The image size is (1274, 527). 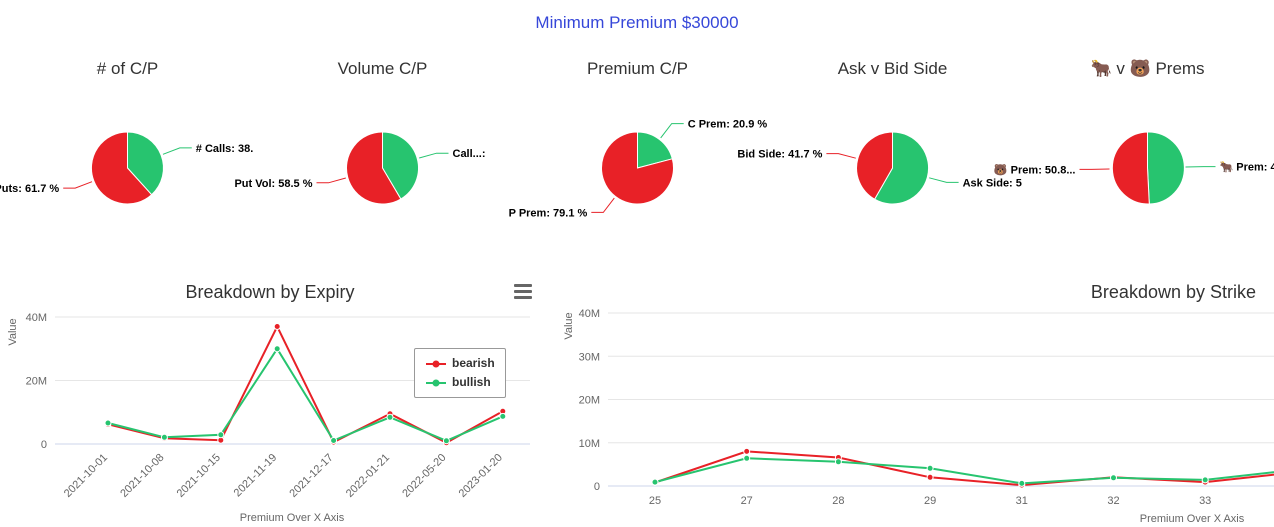 I want to click on pie-chart-premium-cp: Premium C/P C Prem: 20.9 % P Prem: 79.1 %, so click(x=638, y=138).